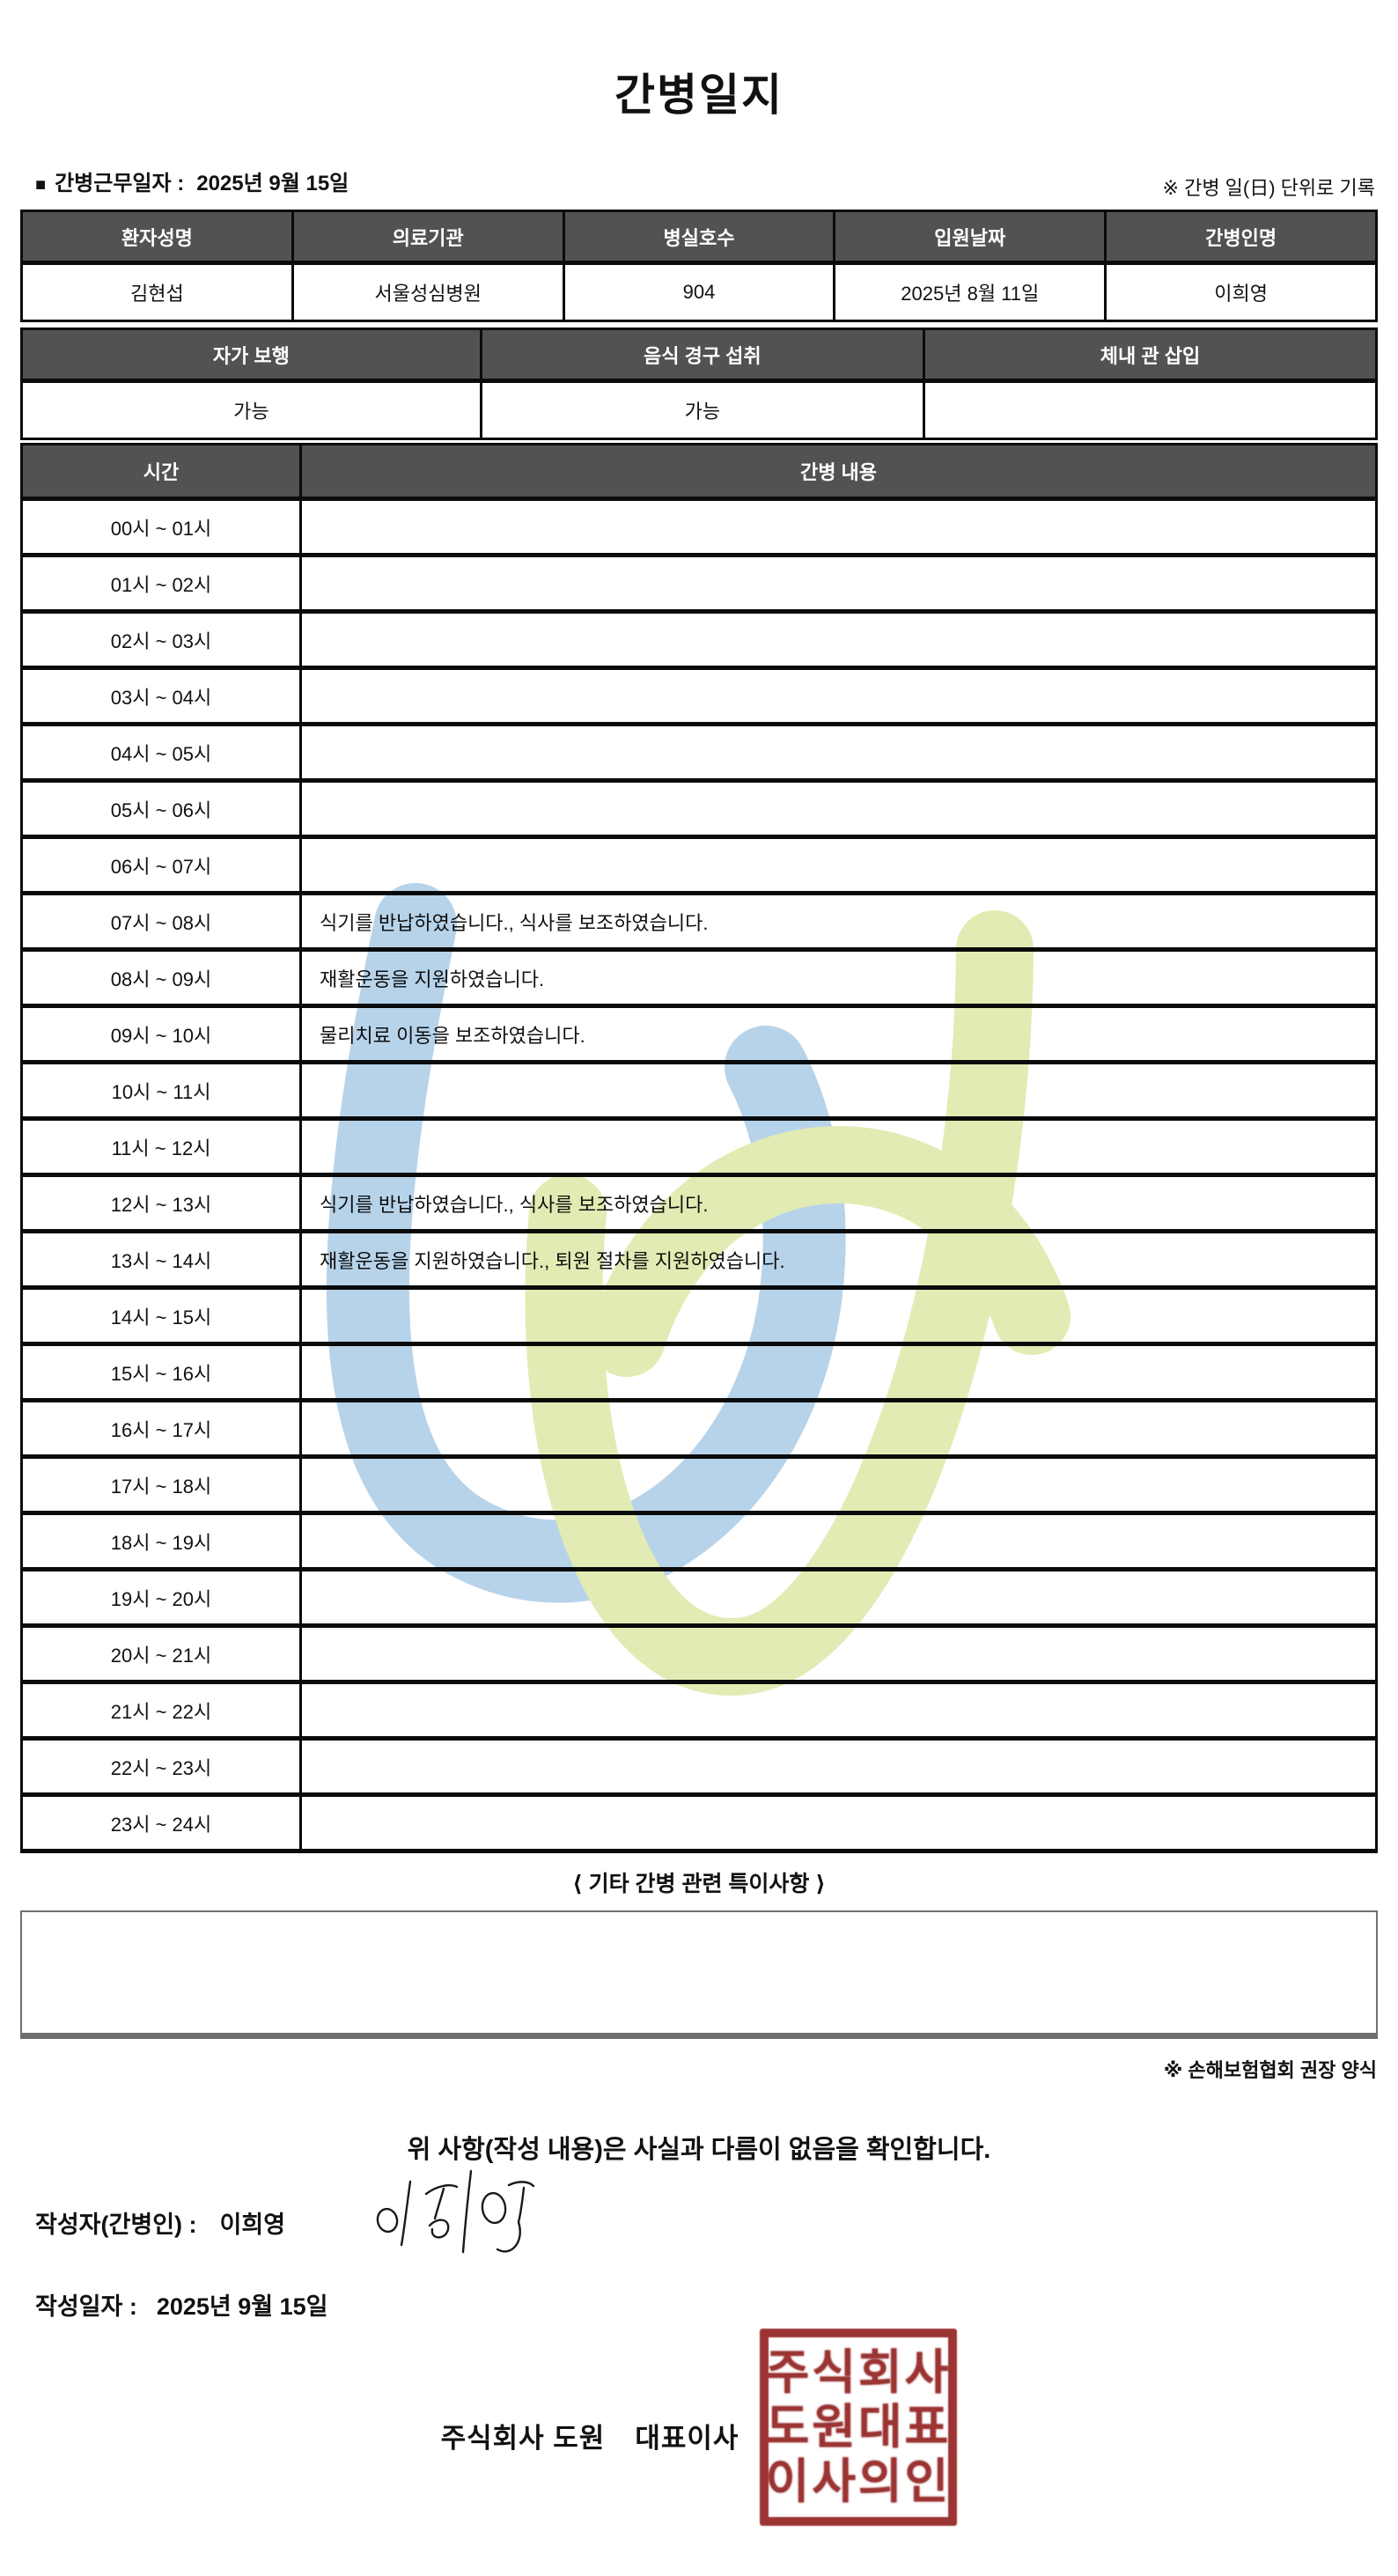 The image size is (1398, 2576). Describe the element at coordinates (161, 1147) in the screenshot. I see `log-time-cell: 11시 ~ 12시` at that location.